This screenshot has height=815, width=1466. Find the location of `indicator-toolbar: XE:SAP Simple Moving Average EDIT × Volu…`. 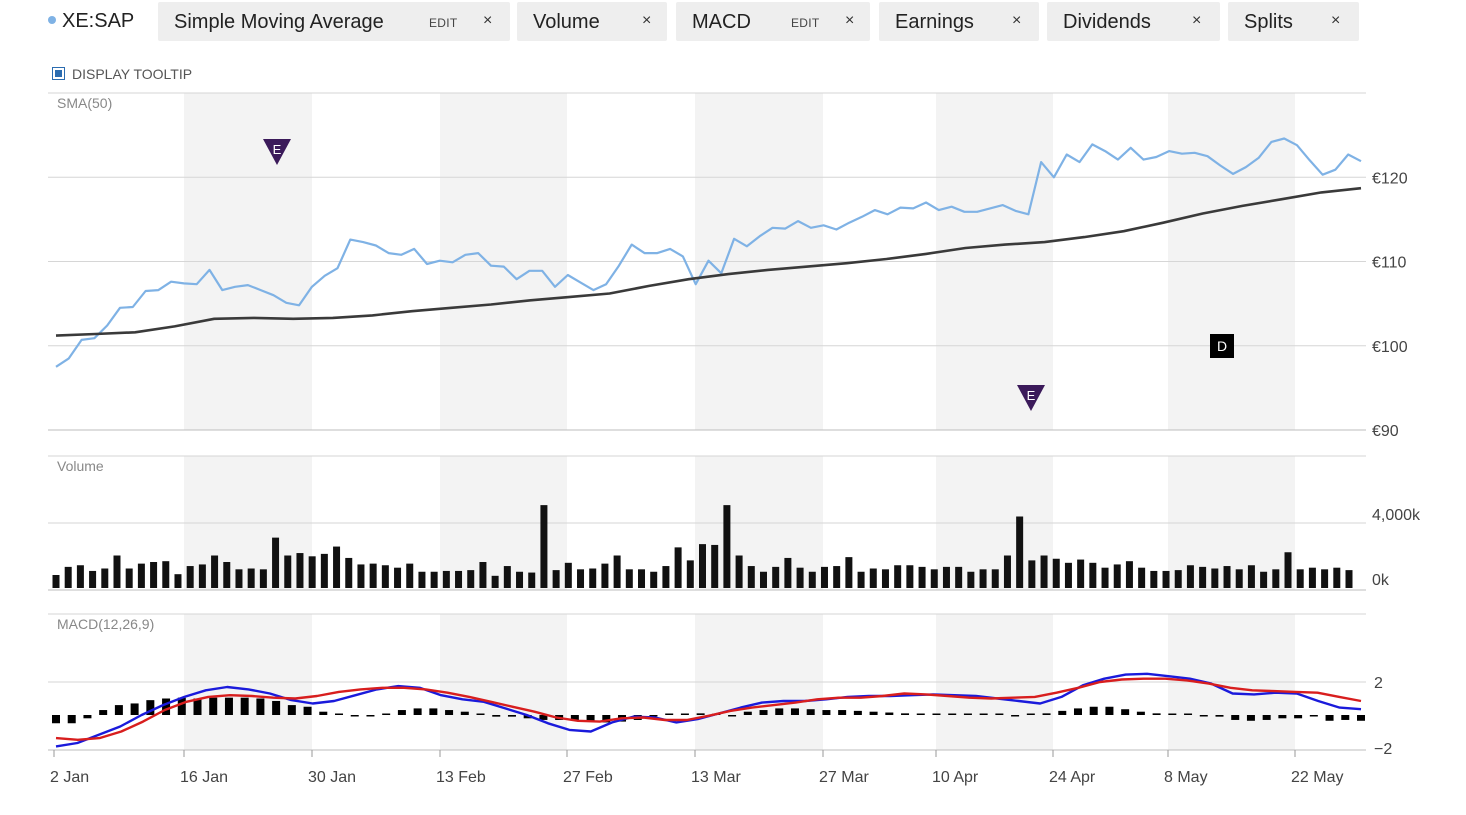

indicator-toolbar: XE:SAP Simple Moving Average EDIT × Volu… is located at coordinates (733, 22).